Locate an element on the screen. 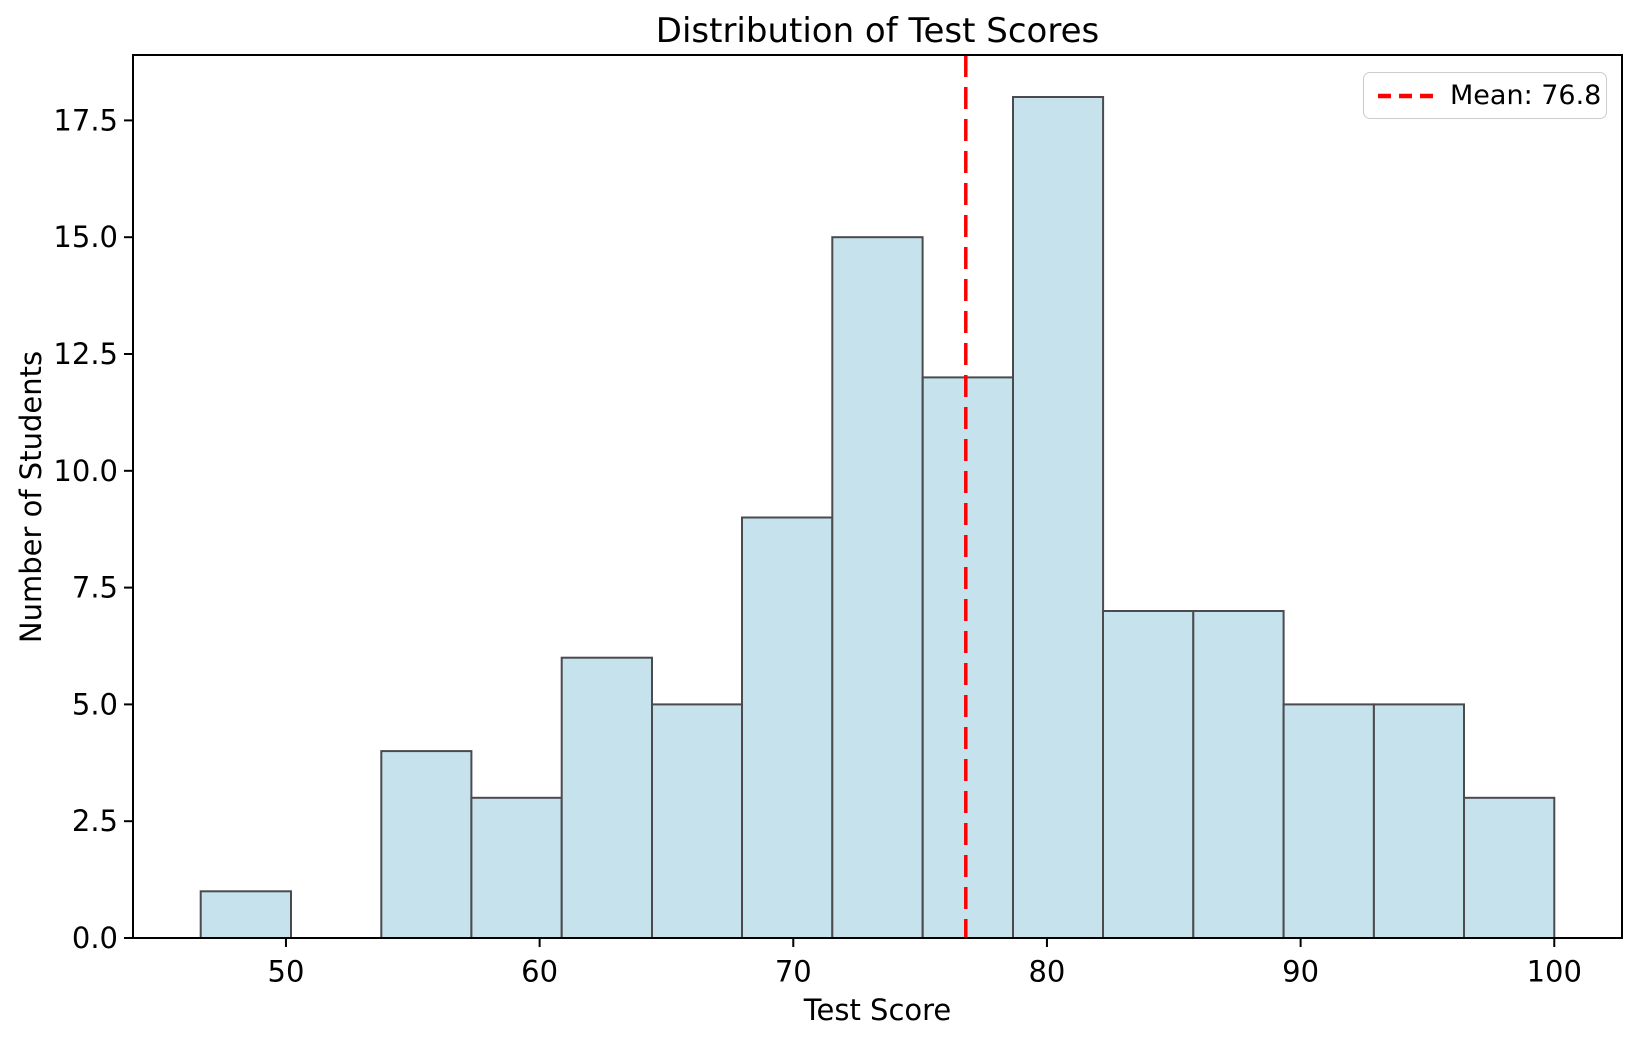 This screenshot has height=1046, width=1641. x-tick-label: 80 is located at coordinates (1046, 972).